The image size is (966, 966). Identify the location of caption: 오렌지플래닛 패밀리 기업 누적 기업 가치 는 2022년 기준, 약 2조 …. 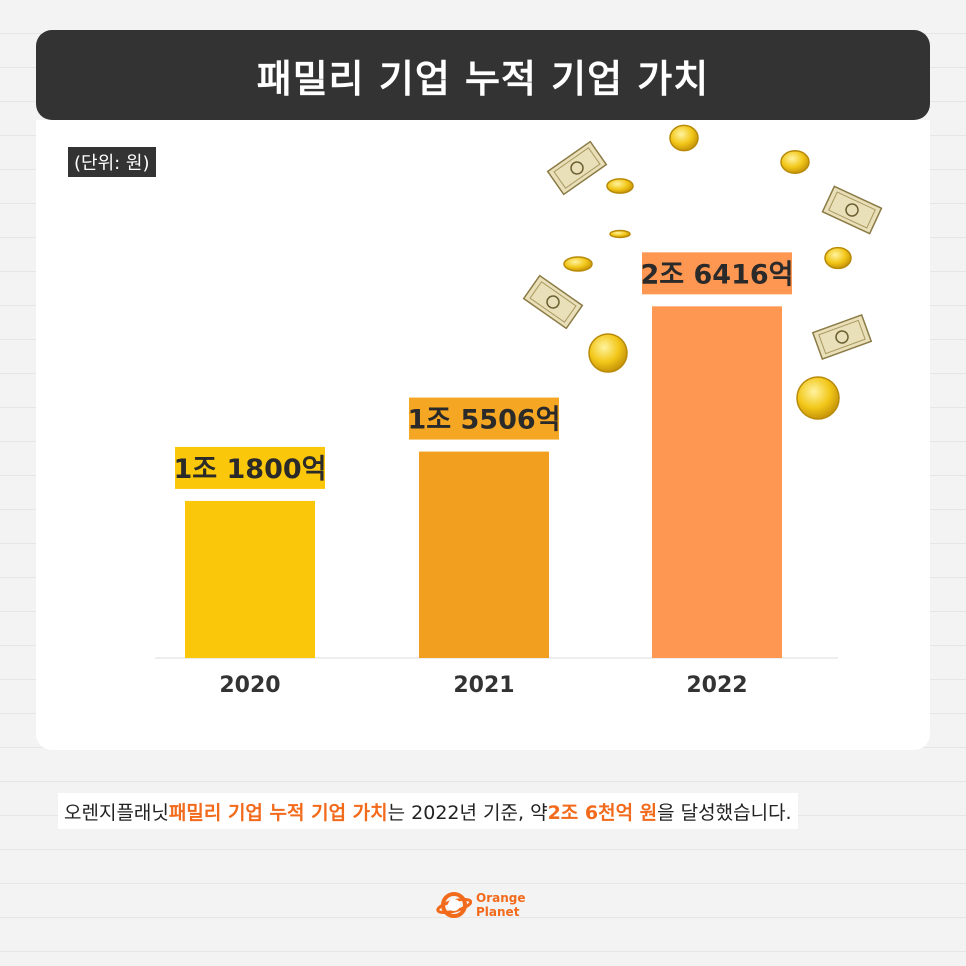
(428, 811).